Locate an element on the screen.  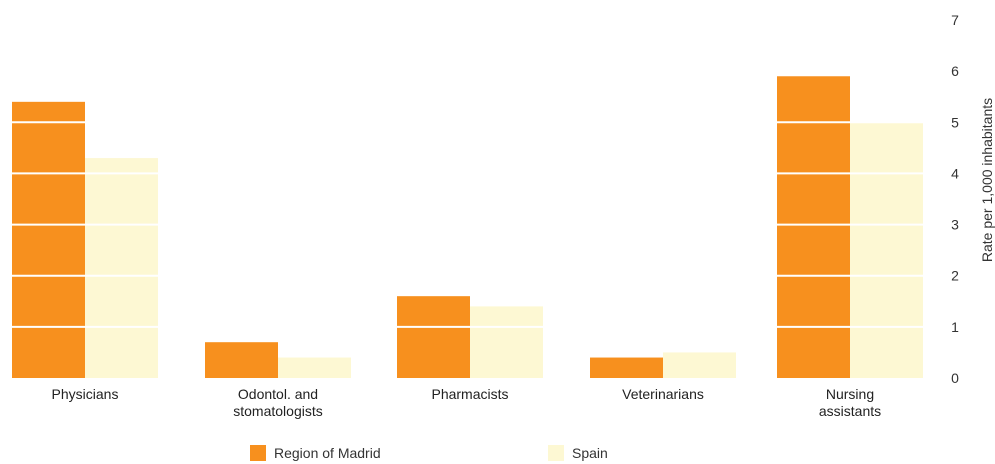
legend-swatch-spain is located at coordinates (556, 453).